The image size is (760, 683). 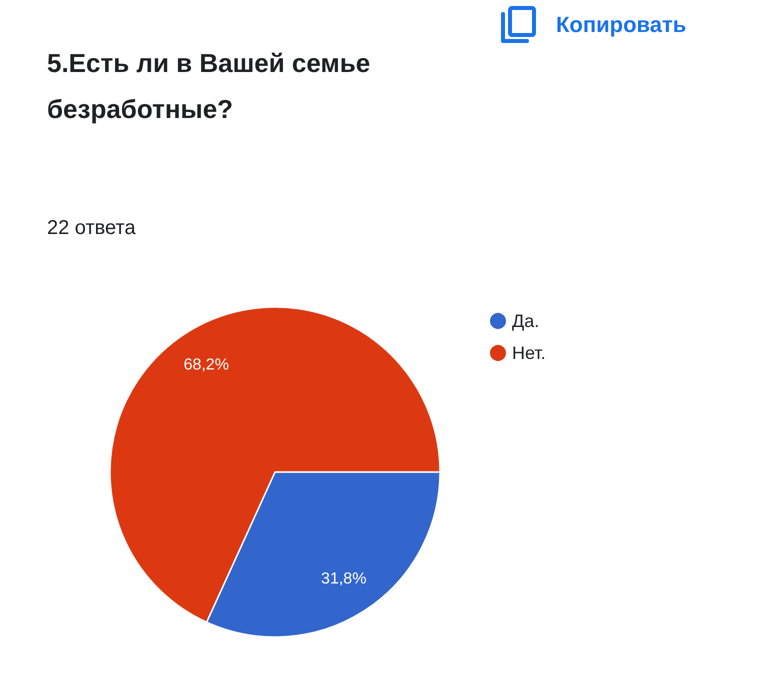 I want to click on legend-label: Да., so click(x=526, y=321).